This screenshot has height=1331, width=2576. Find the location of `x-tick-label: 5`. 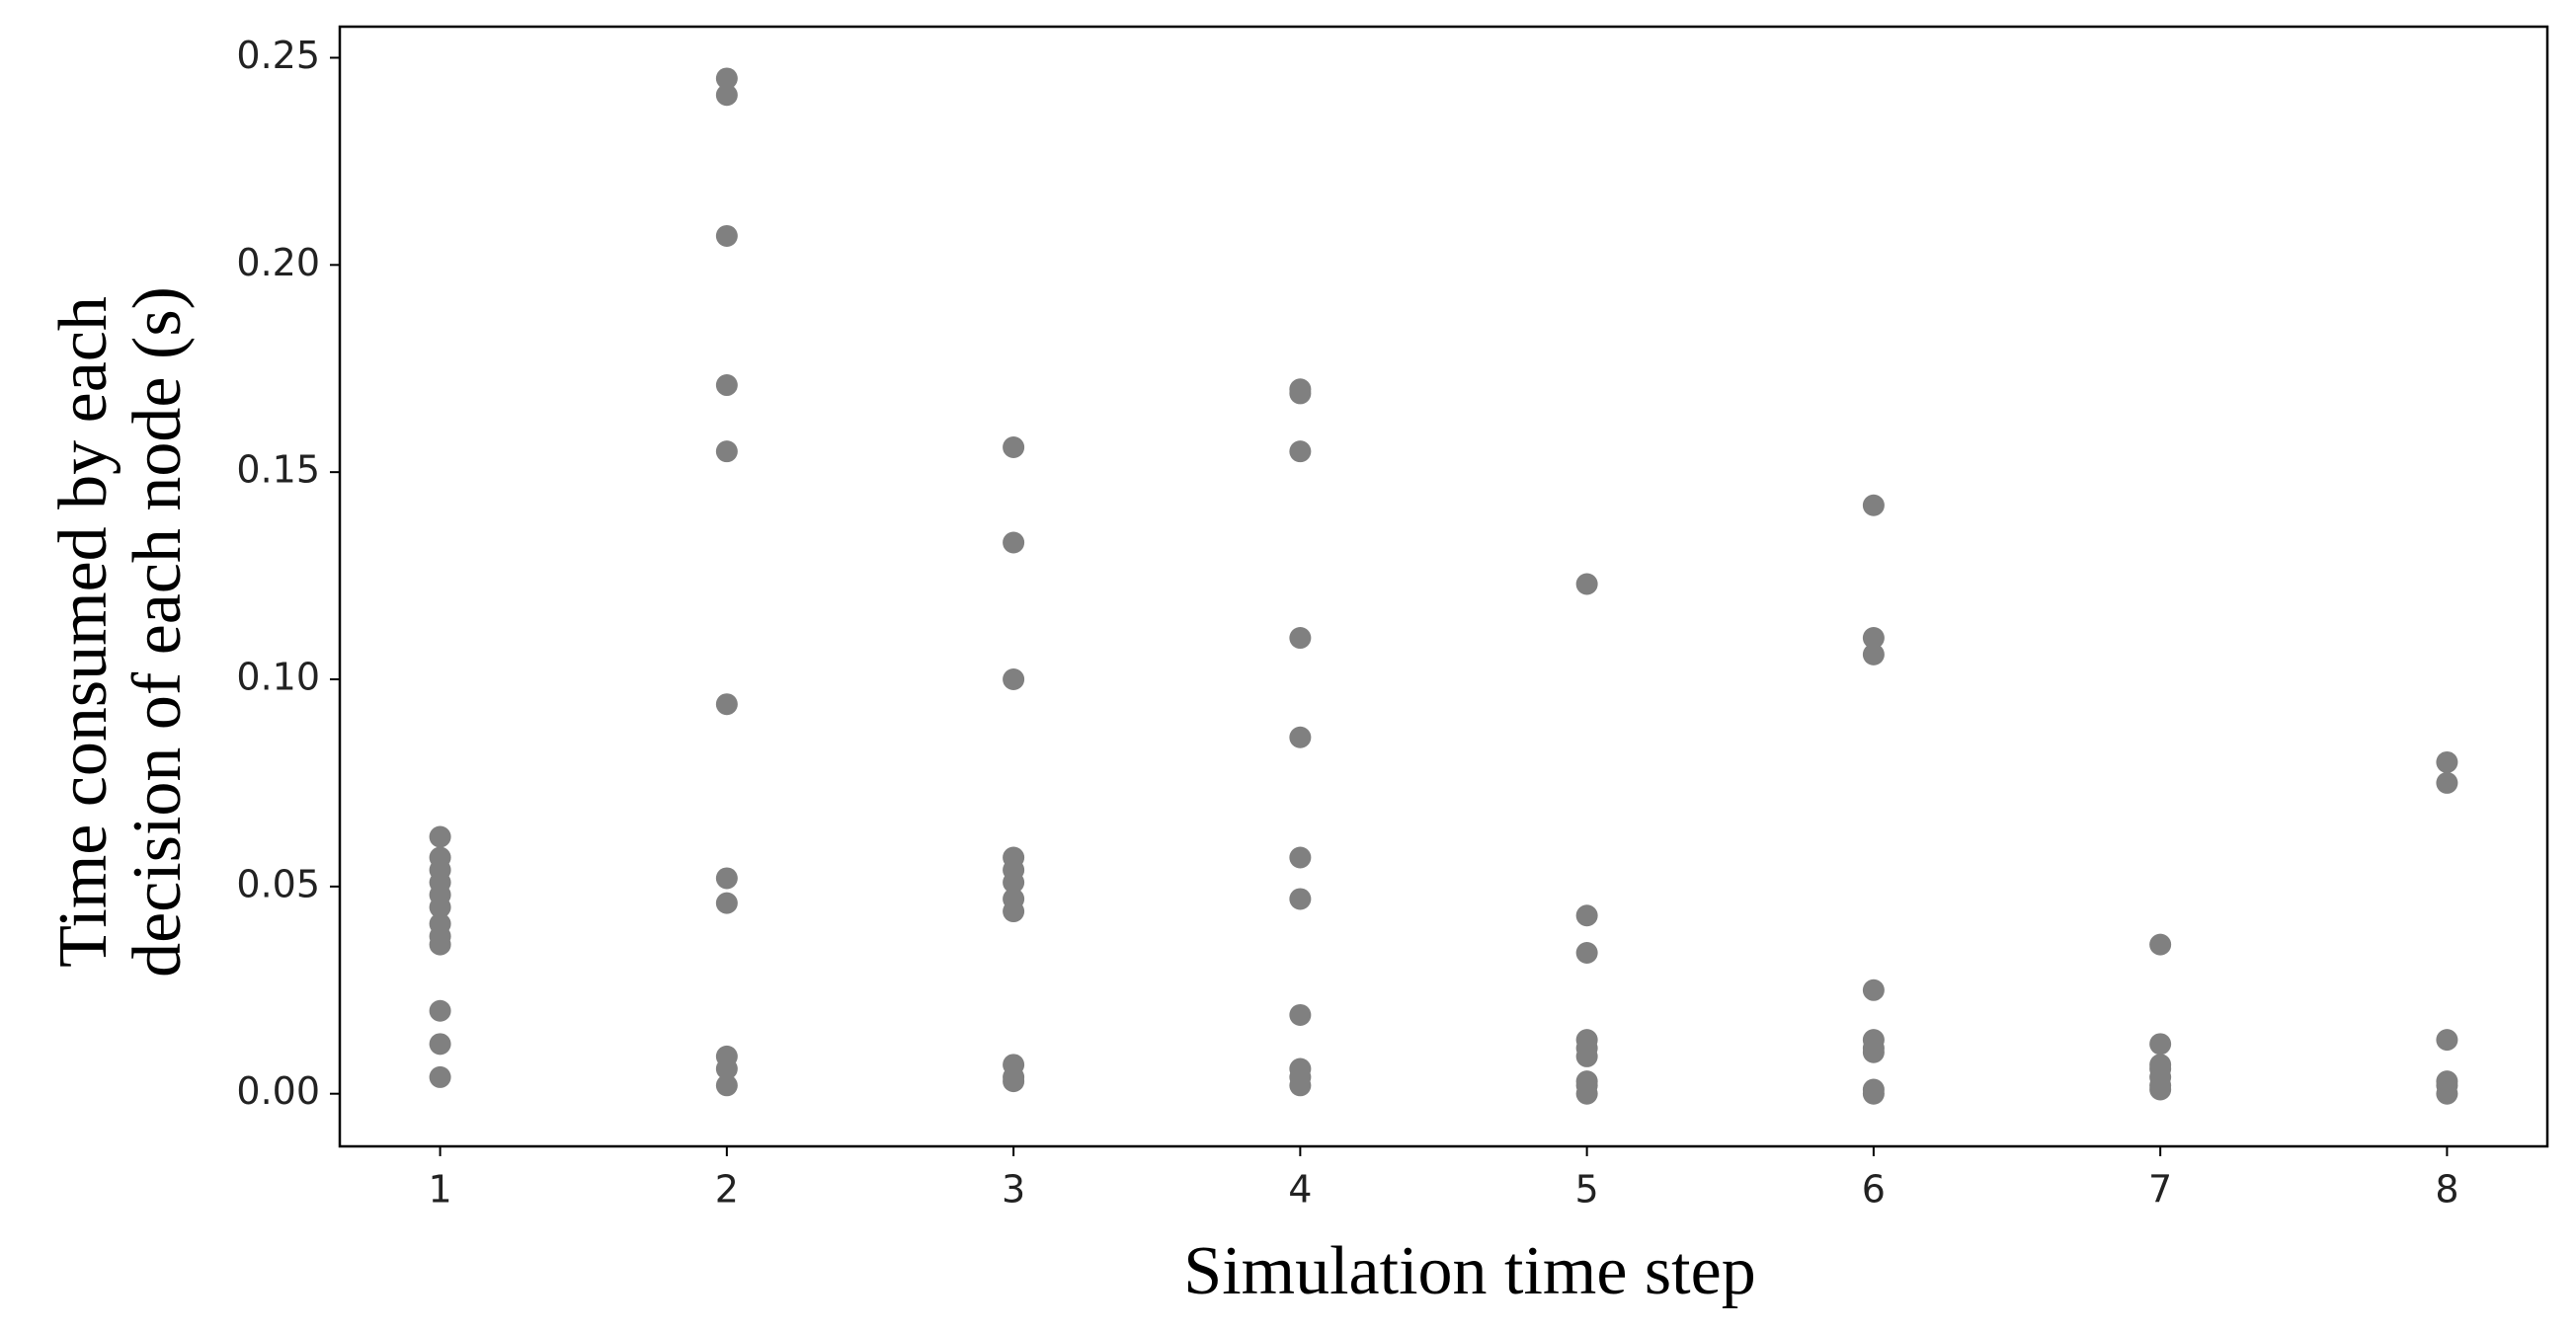

x-tick-label: 5 is located at coordinates (1587, 1190).